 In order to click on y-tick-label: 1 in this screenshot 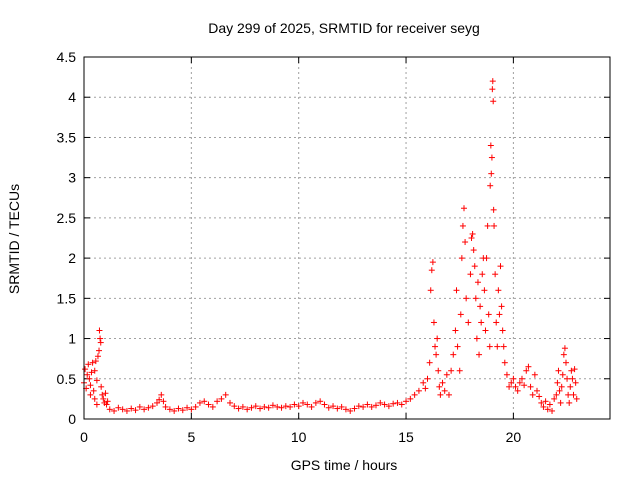, I will do `click(72, 339)`.